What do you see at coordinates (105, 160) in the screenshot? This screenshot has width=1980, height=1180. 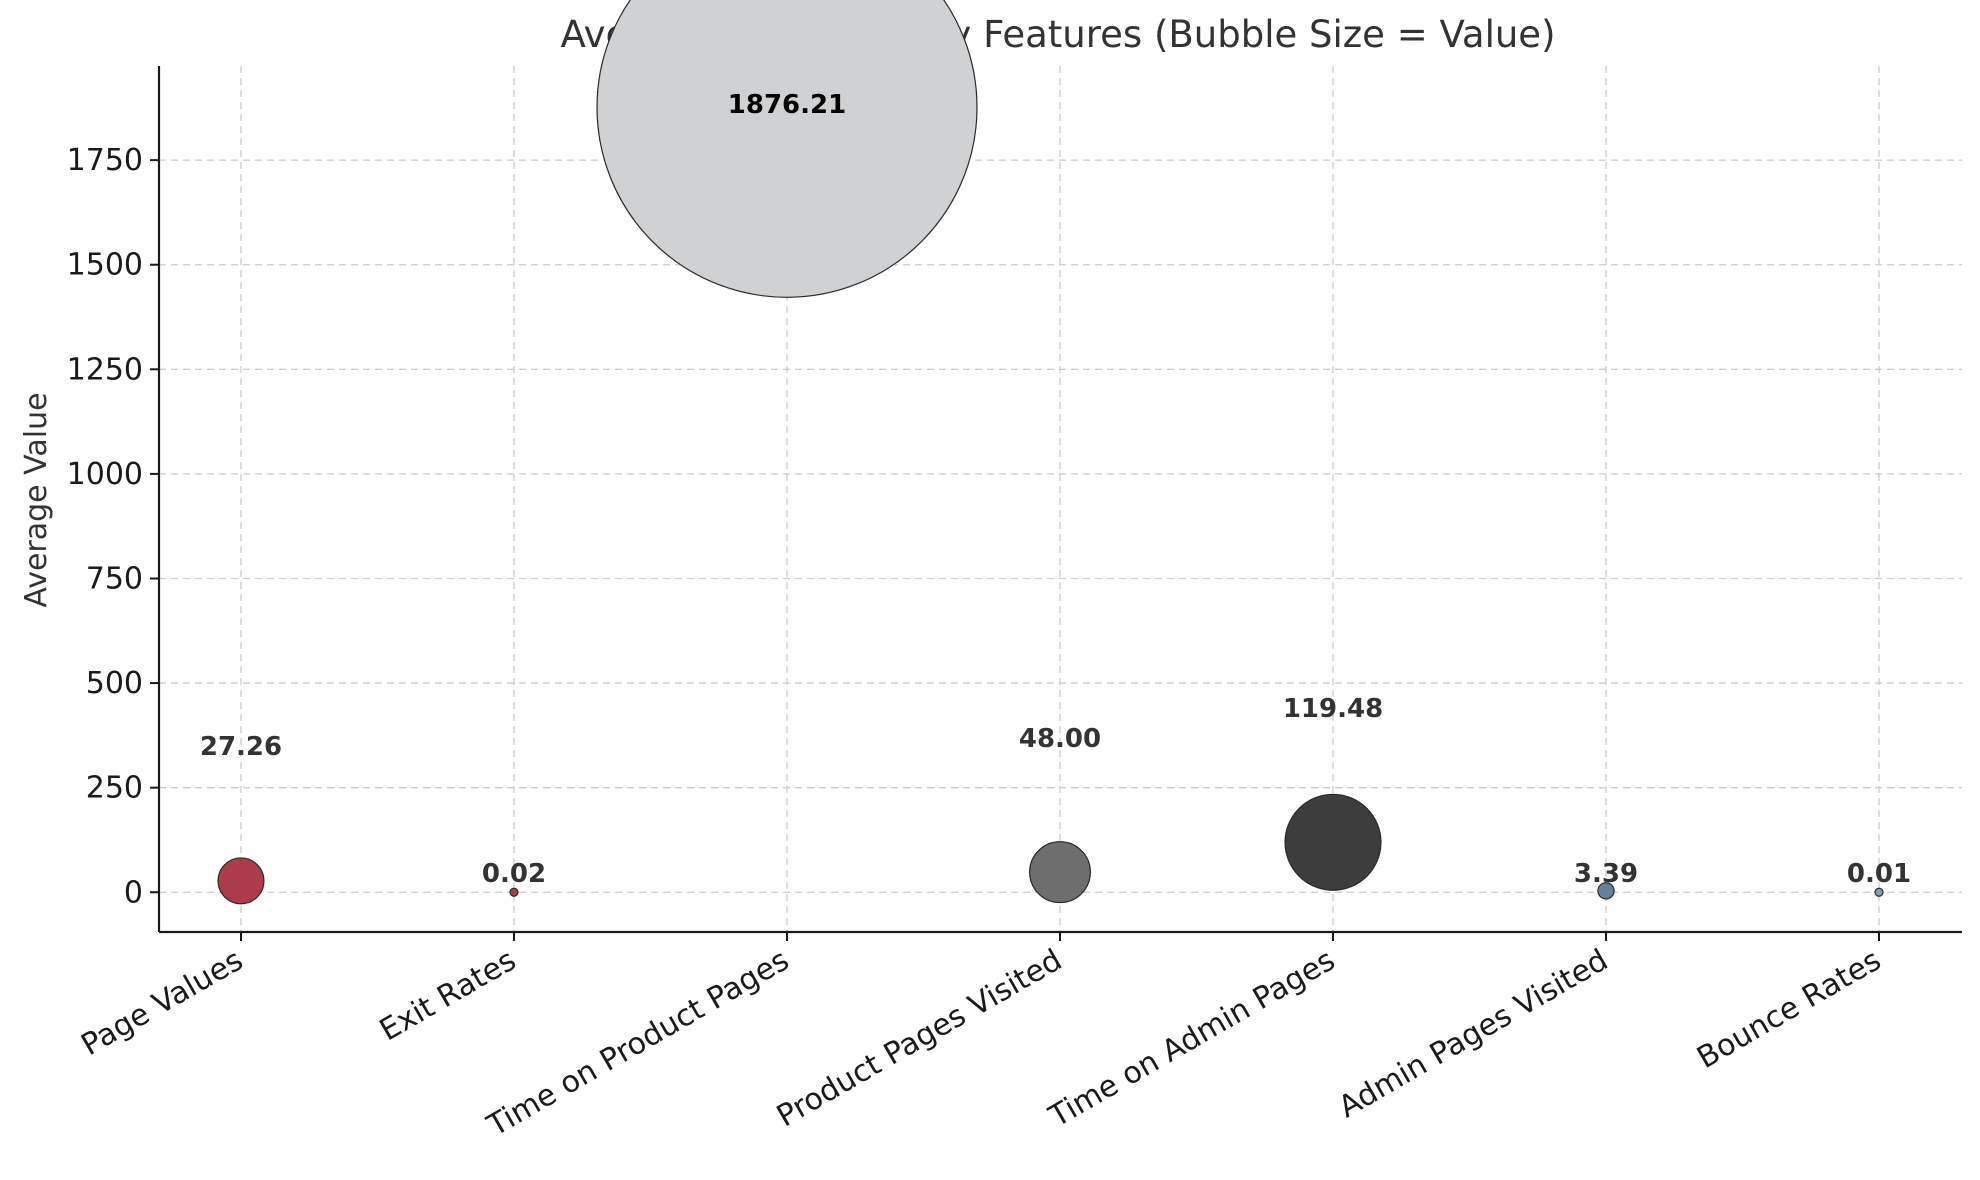 I see `y-tick-label: 1750` at bounding box center [105, 160].